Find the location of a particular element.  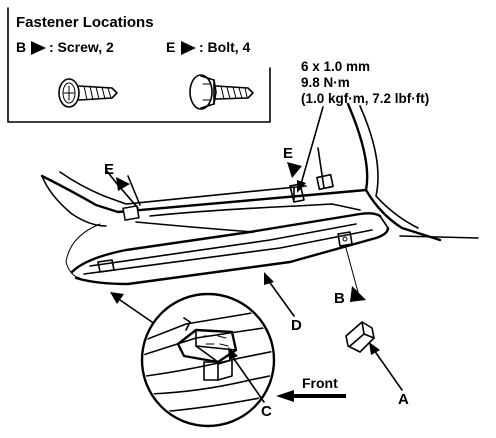

callout-a: A is located at coordinates (403, 399).